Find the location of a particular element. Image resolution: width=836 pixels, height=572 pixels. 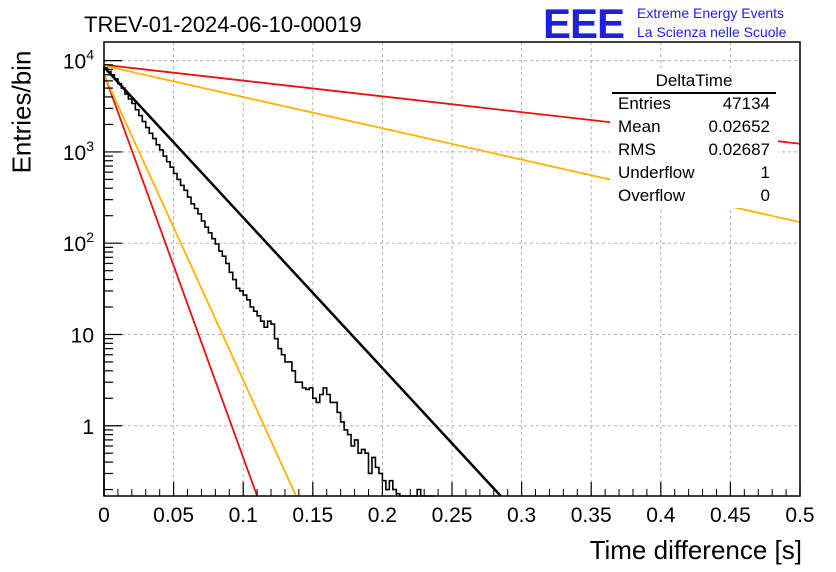

x-tick-label: 0.05 is located at coordinates (173, 515).